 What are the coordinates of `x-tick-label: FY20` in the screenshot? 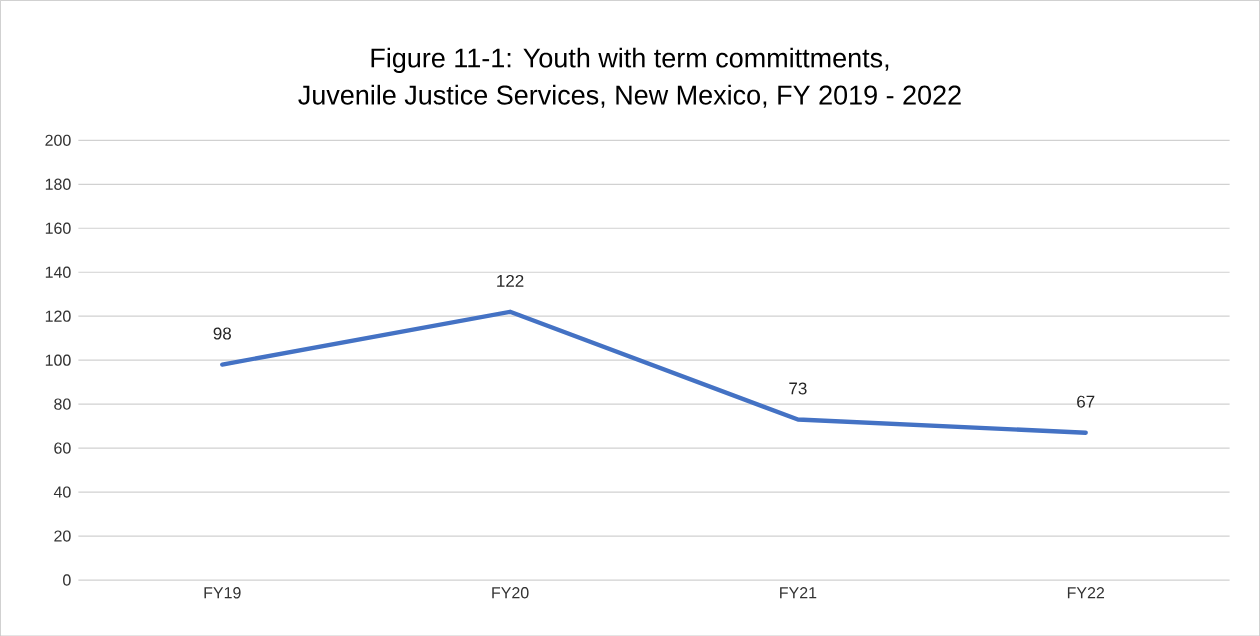 It's located at (510, 592).